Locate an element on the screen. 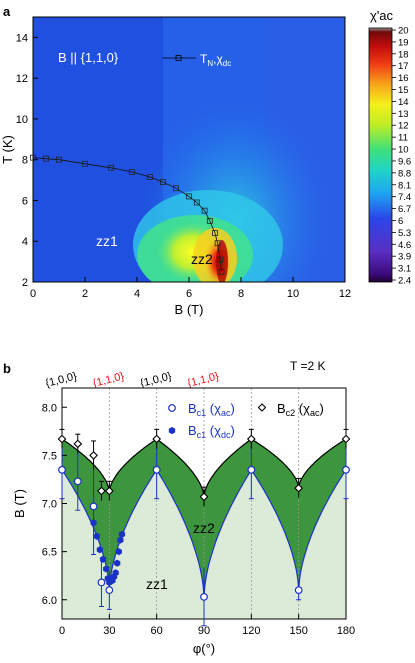  colorbar-tick-label: 18 is located at coordinates (403, 54).